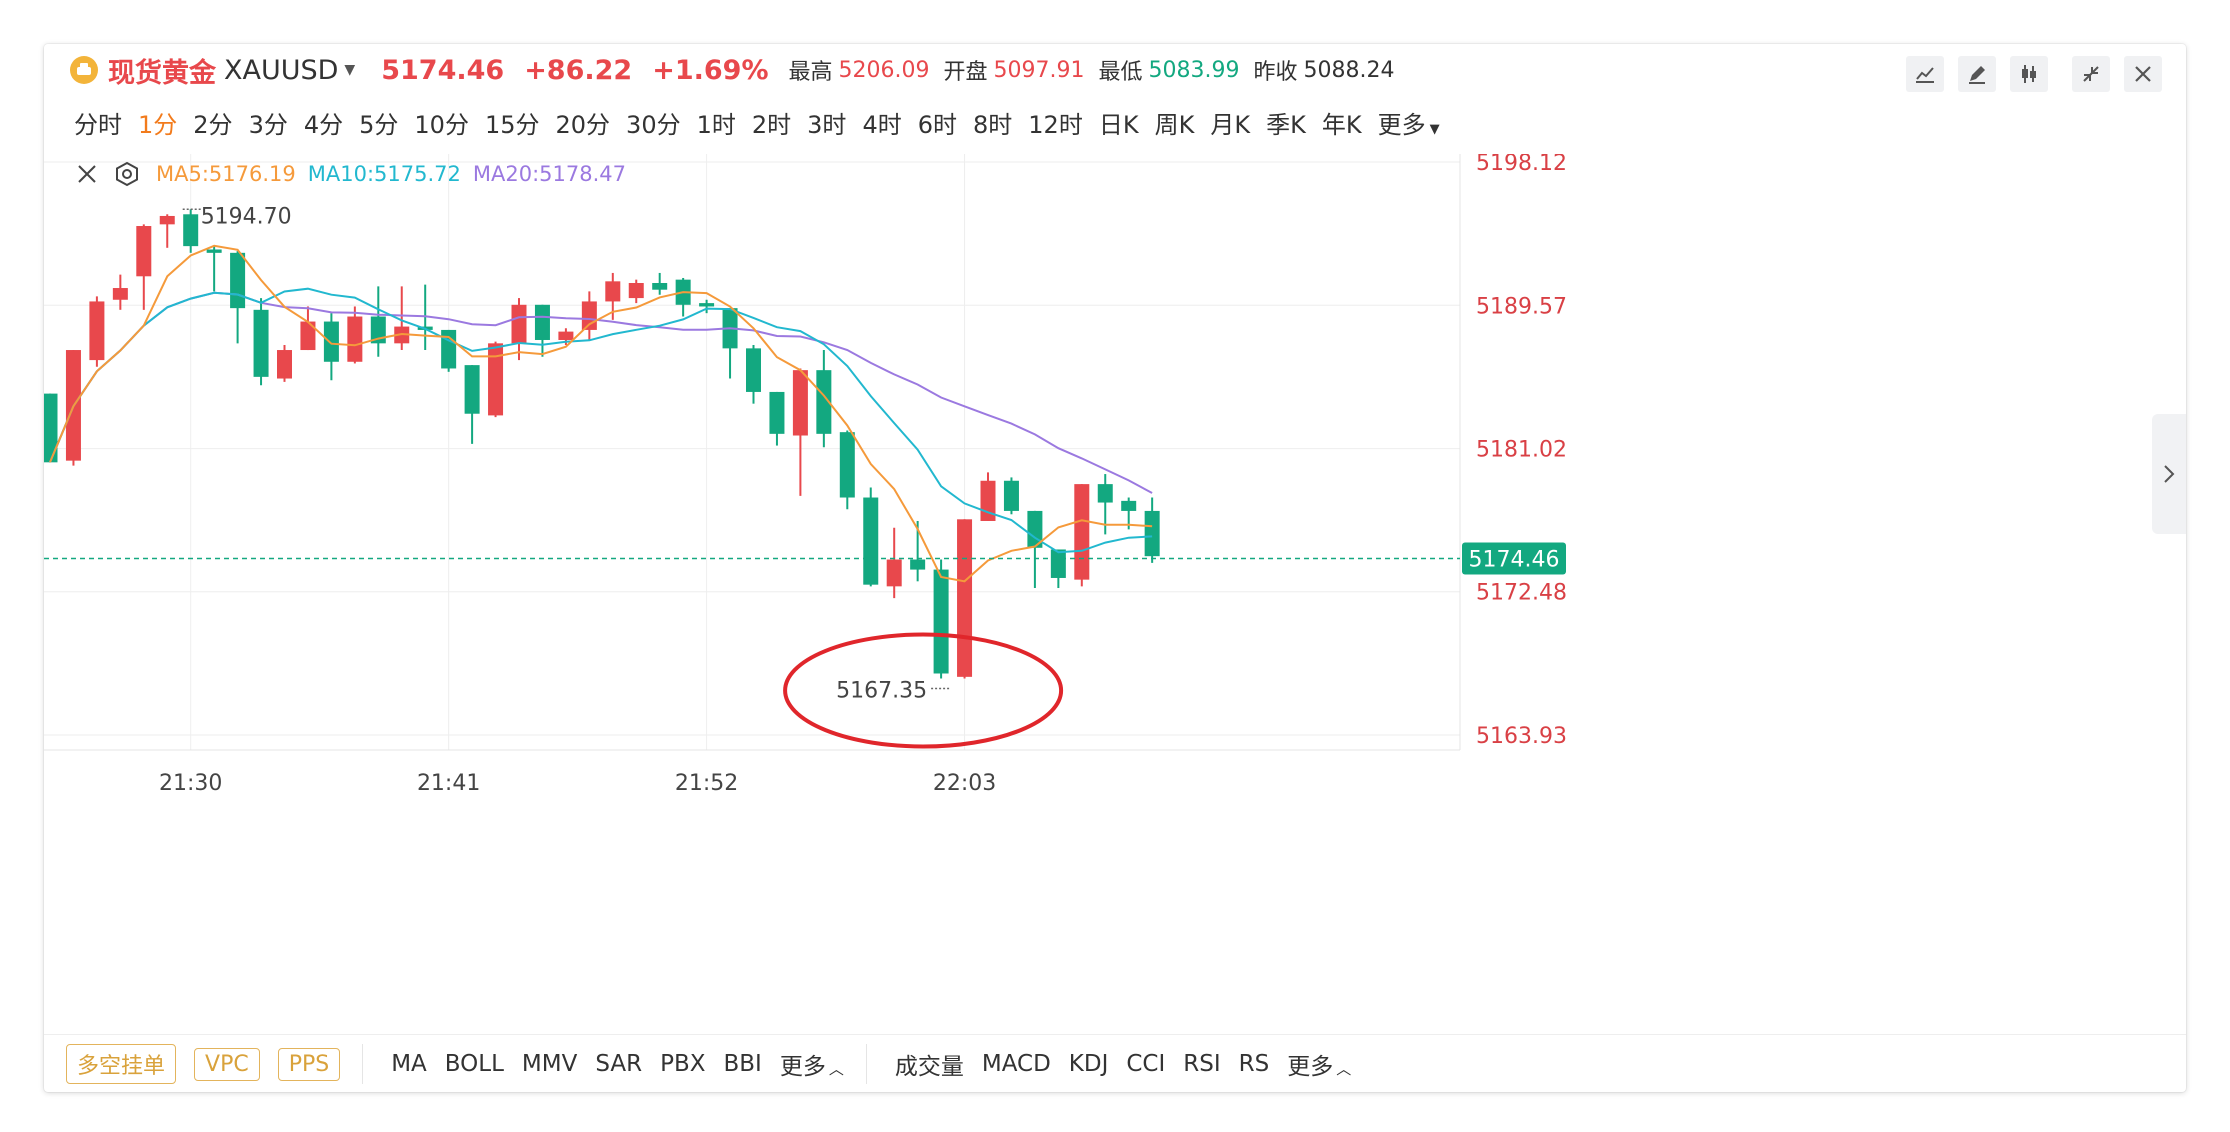  I want to click on pps-button: PPS, so click(309, 1064).